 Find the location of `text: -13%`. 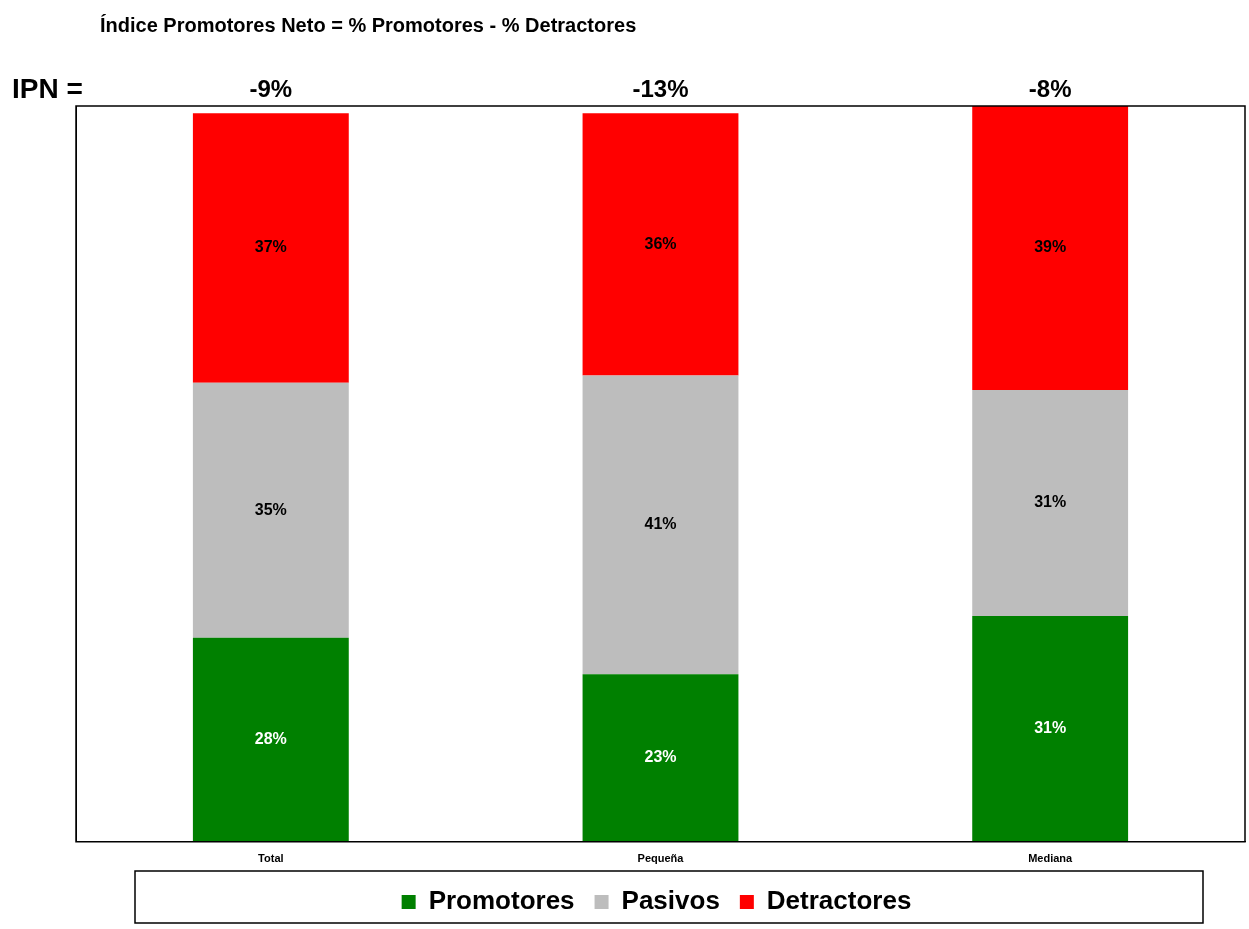

text: -13% is located at coordinates (660, 88).